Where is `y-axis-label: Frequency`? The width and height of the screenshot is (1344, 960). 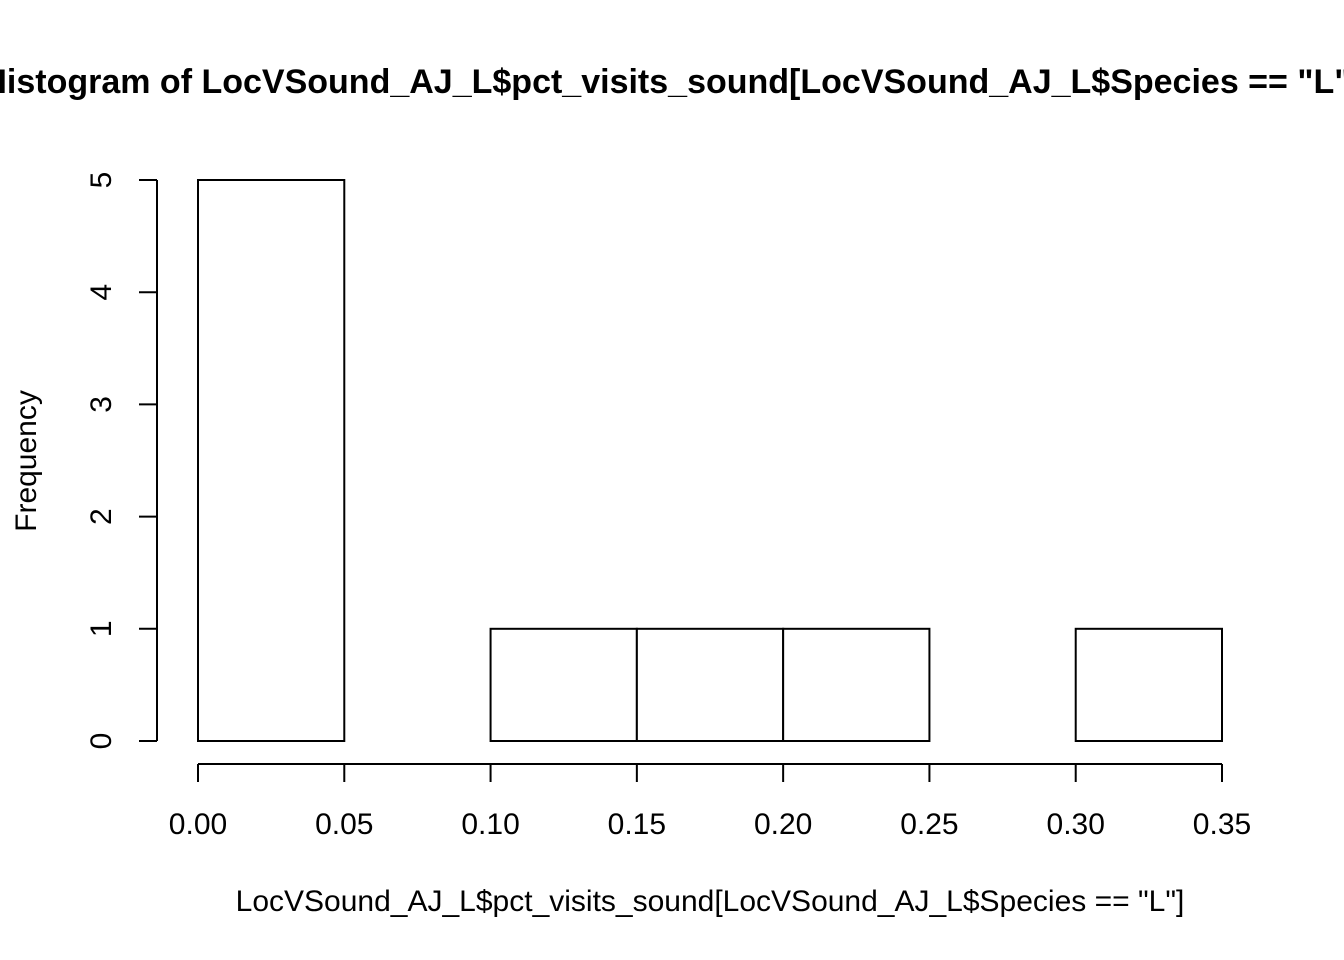 y-axis-label: Frequency is located at coordinates (26, 461).